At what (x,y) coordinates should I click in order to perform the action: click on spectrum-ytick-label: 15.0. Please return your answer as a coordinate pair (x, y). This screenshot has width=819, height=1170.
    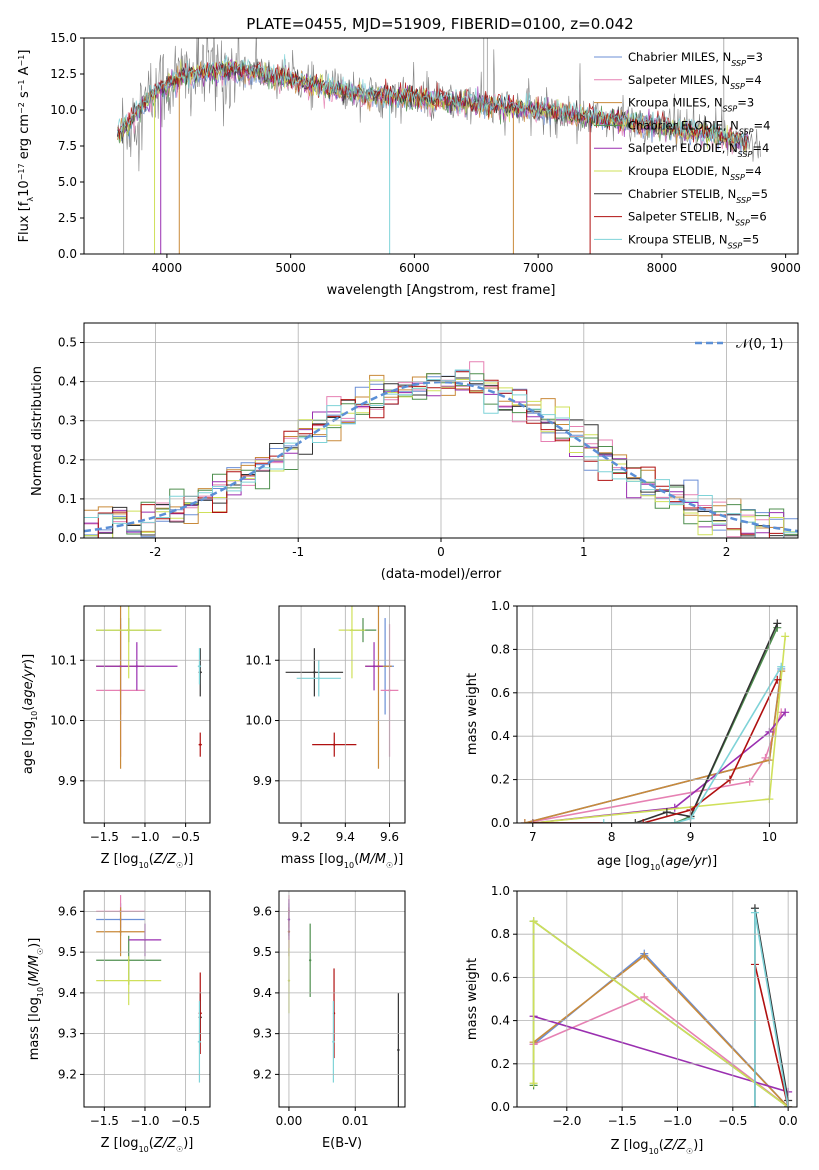
    Looking at the image, I should click on (63, 38).